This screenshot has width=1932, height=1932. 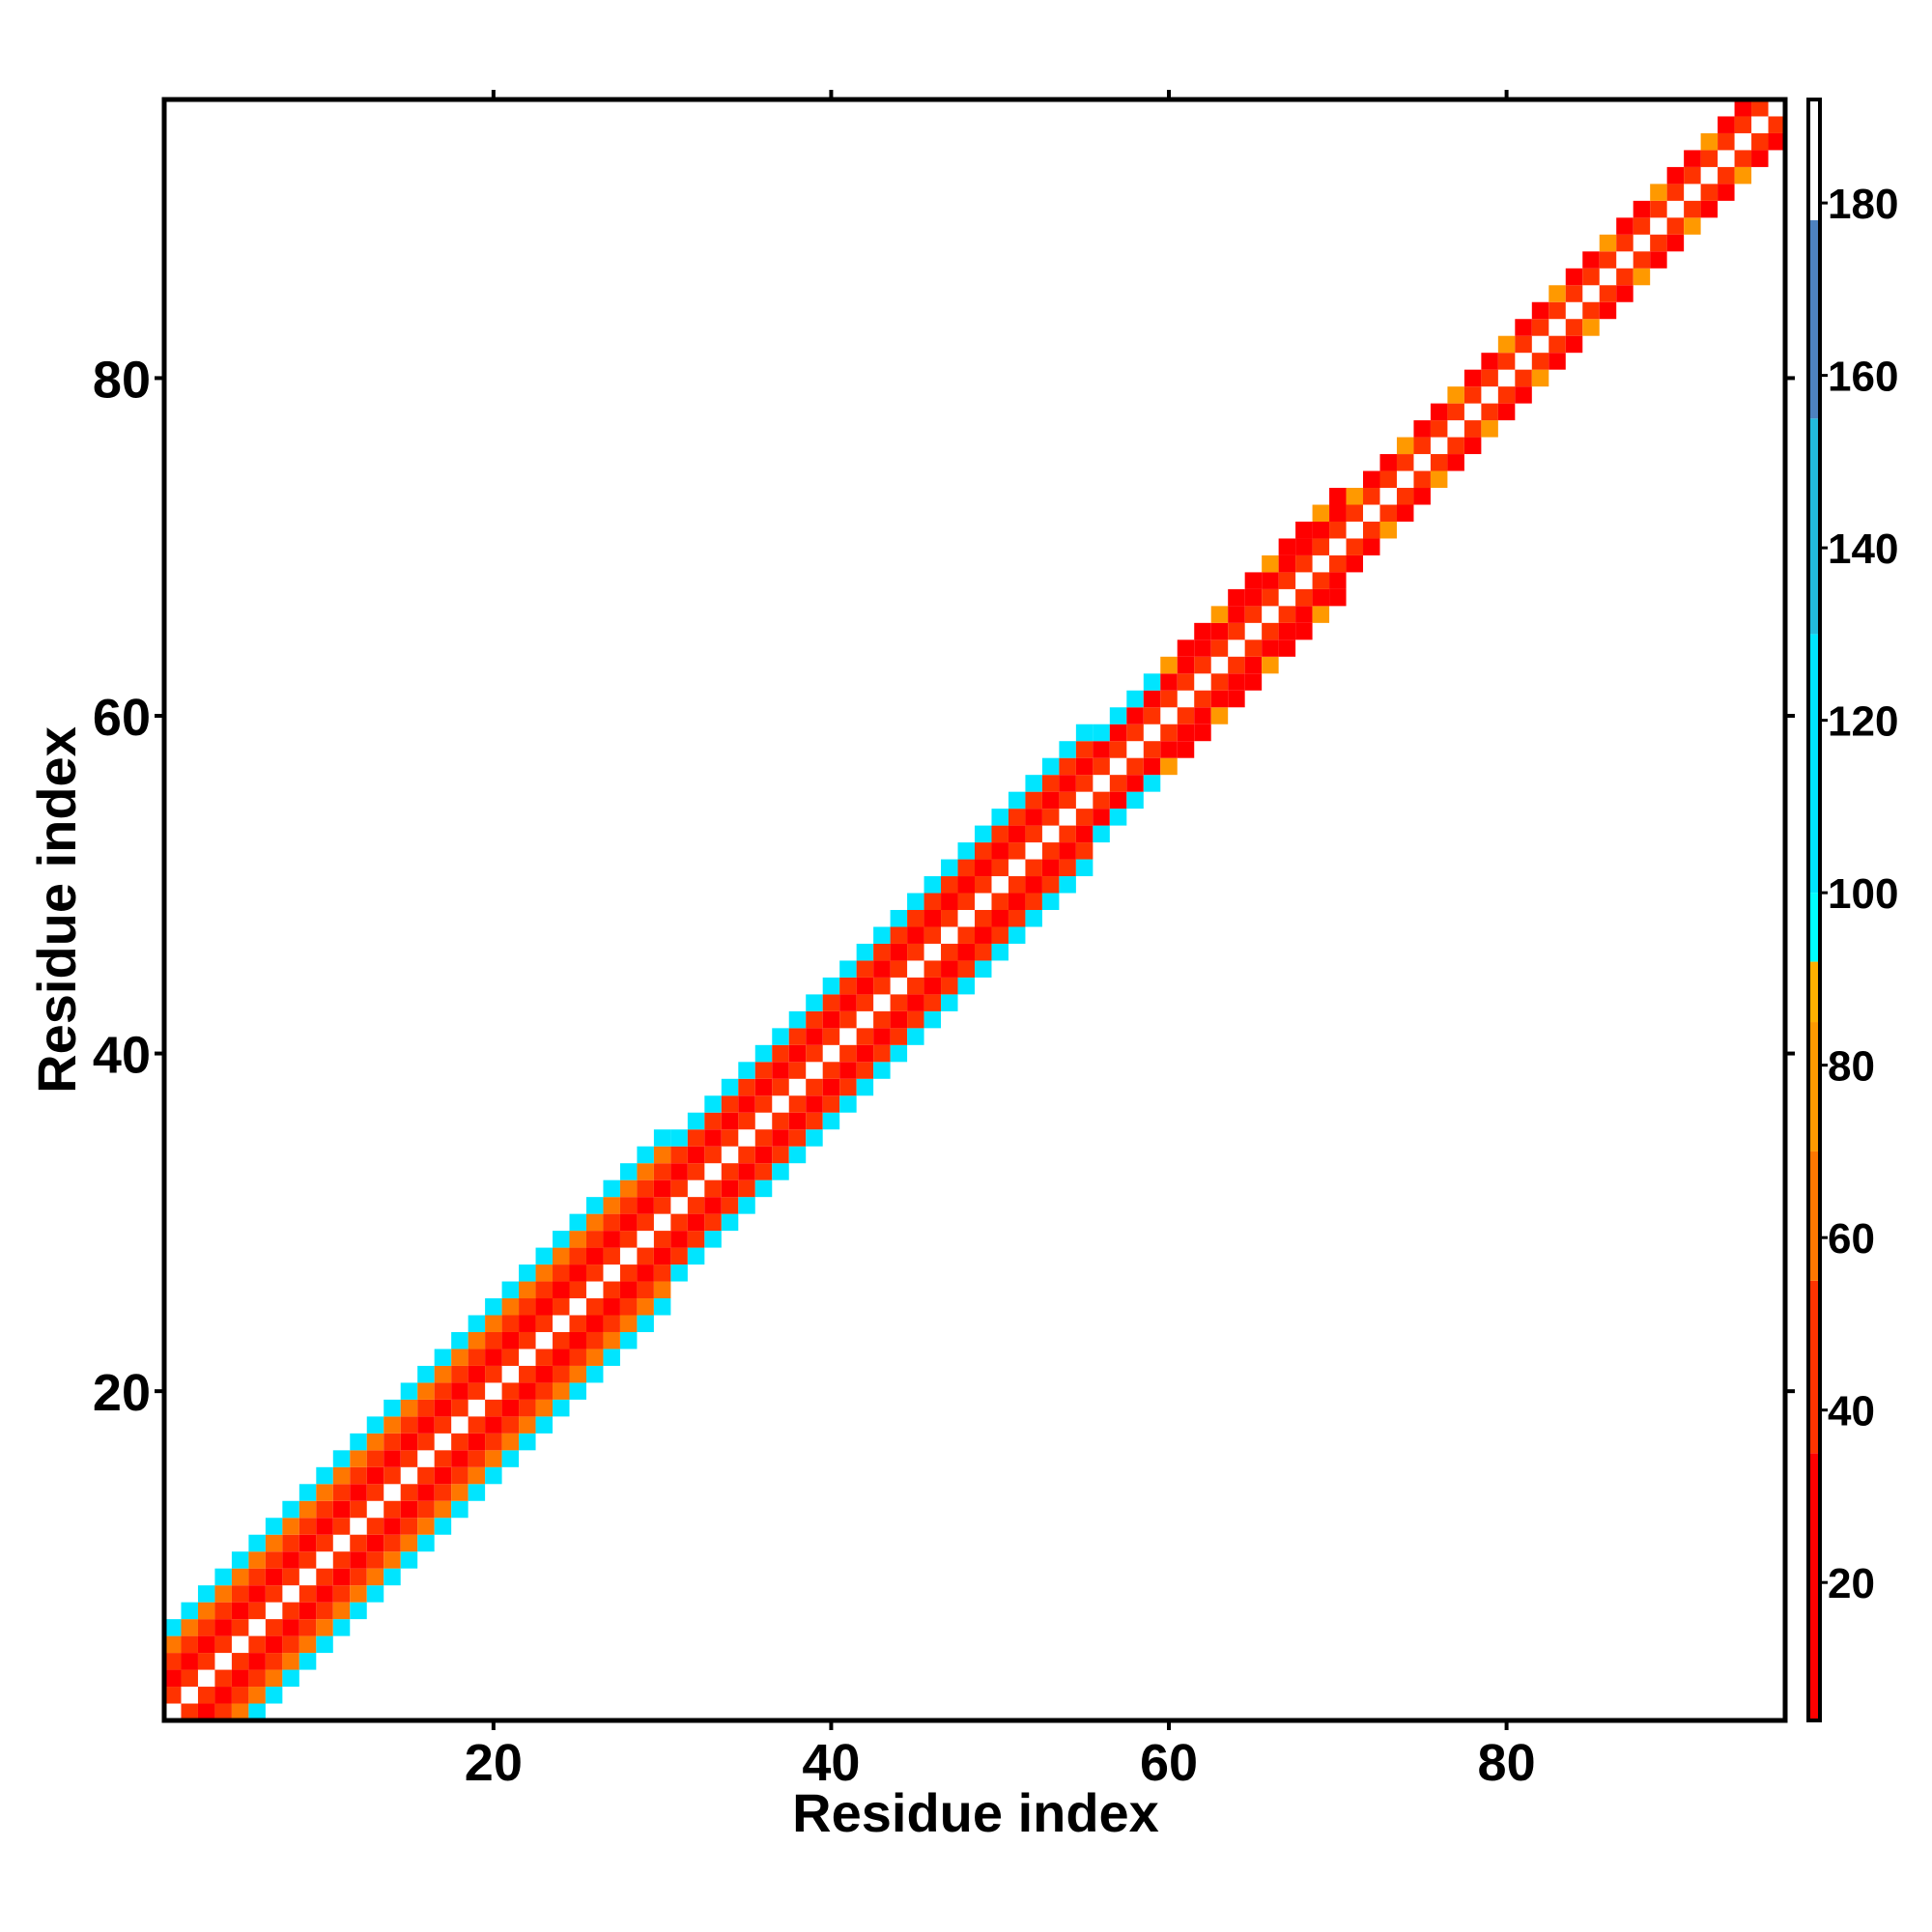 What do you see at coordinates (122, 1393) in the screenshot?
I see `y-tick-label: 20` at bounding box center [122, 1393].